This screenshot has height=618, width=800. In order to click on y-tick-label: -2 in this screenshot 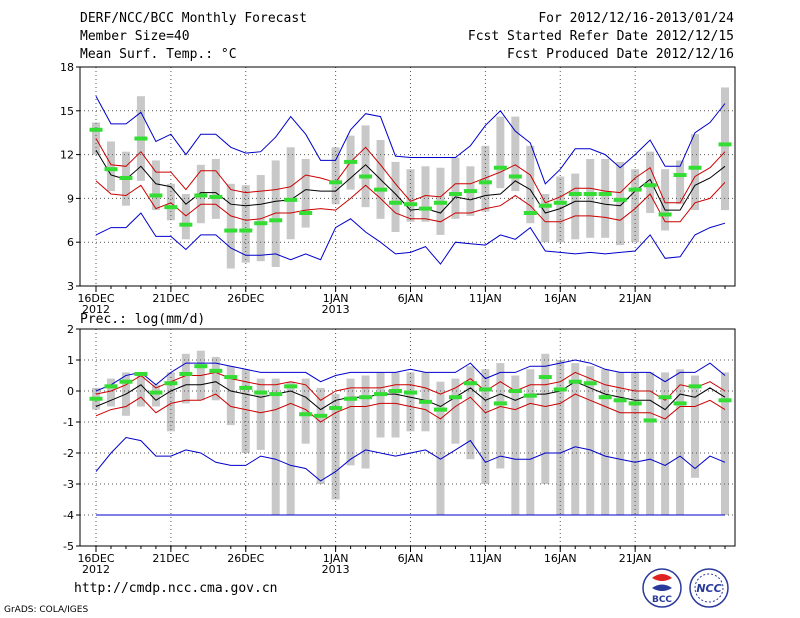, I will do `click(68, 453)`.